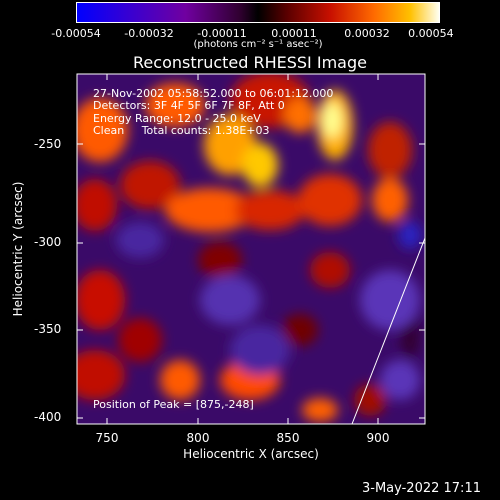 This screenshot has width=500, height=500. I want to click on annotation-energy: Energy Range: 12.0 - 25.0 keV, so click(177, 118).